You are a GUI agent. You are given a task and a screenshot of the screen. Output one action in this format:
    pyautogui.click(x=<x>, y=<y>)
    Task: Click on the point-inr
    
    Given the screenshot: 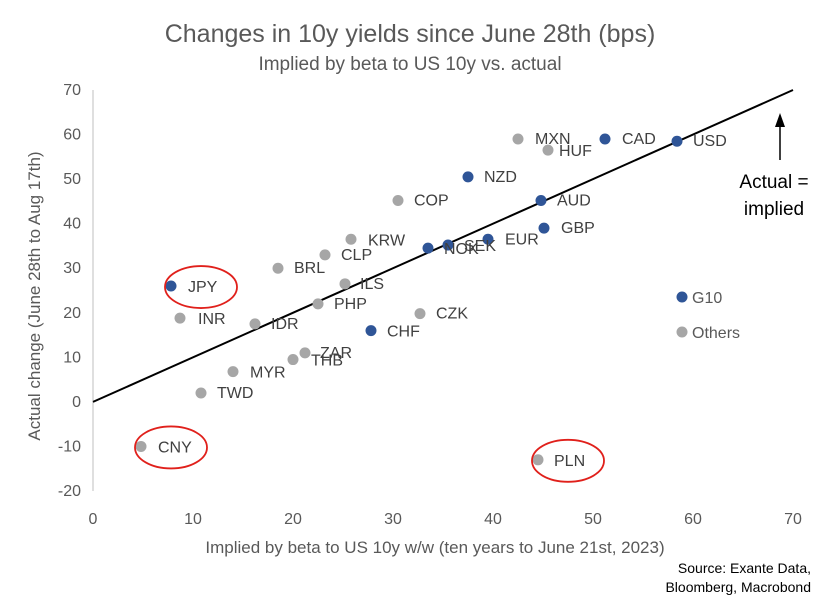 What is the action you would take?
    pyautogui.click(x=180, y=318)
    